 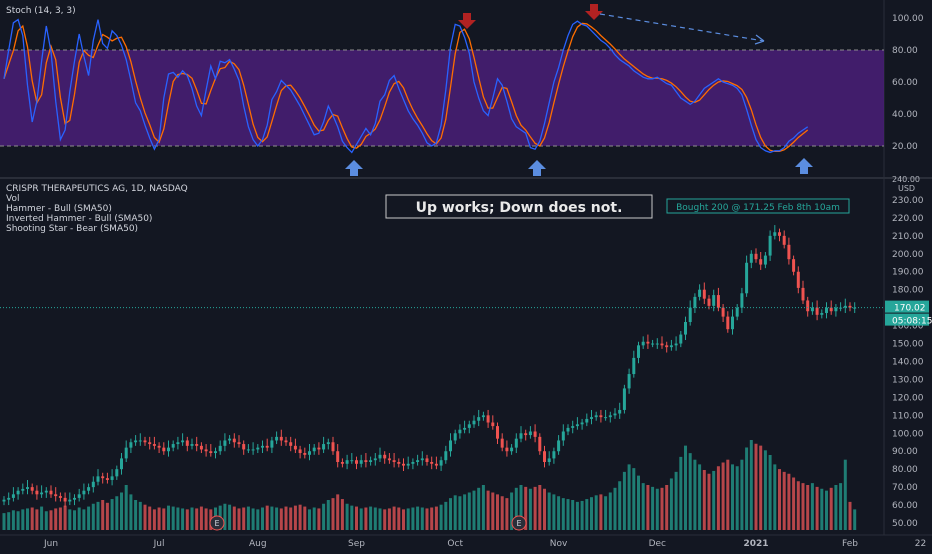 What do you see at coordinates (908, 398) in the screenshot?
I see `price-tick-label: 120.00` at bounding box center [908, 398].